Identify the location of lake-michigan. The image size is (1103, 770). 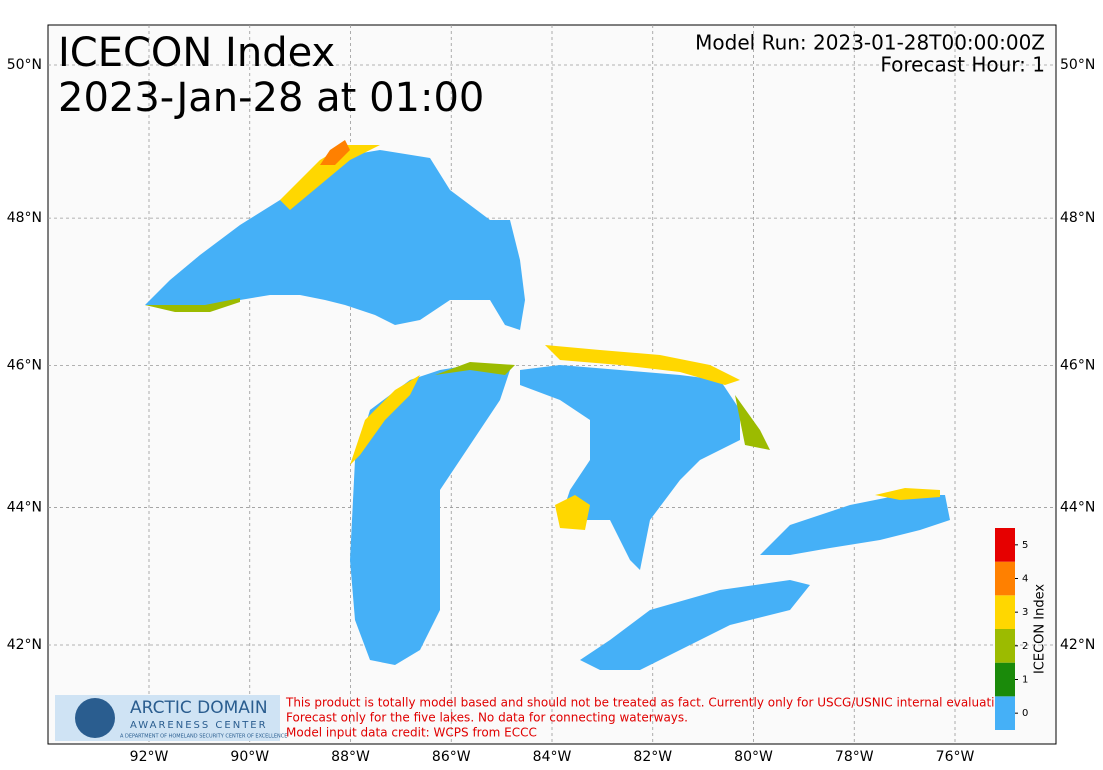
(430, 515).